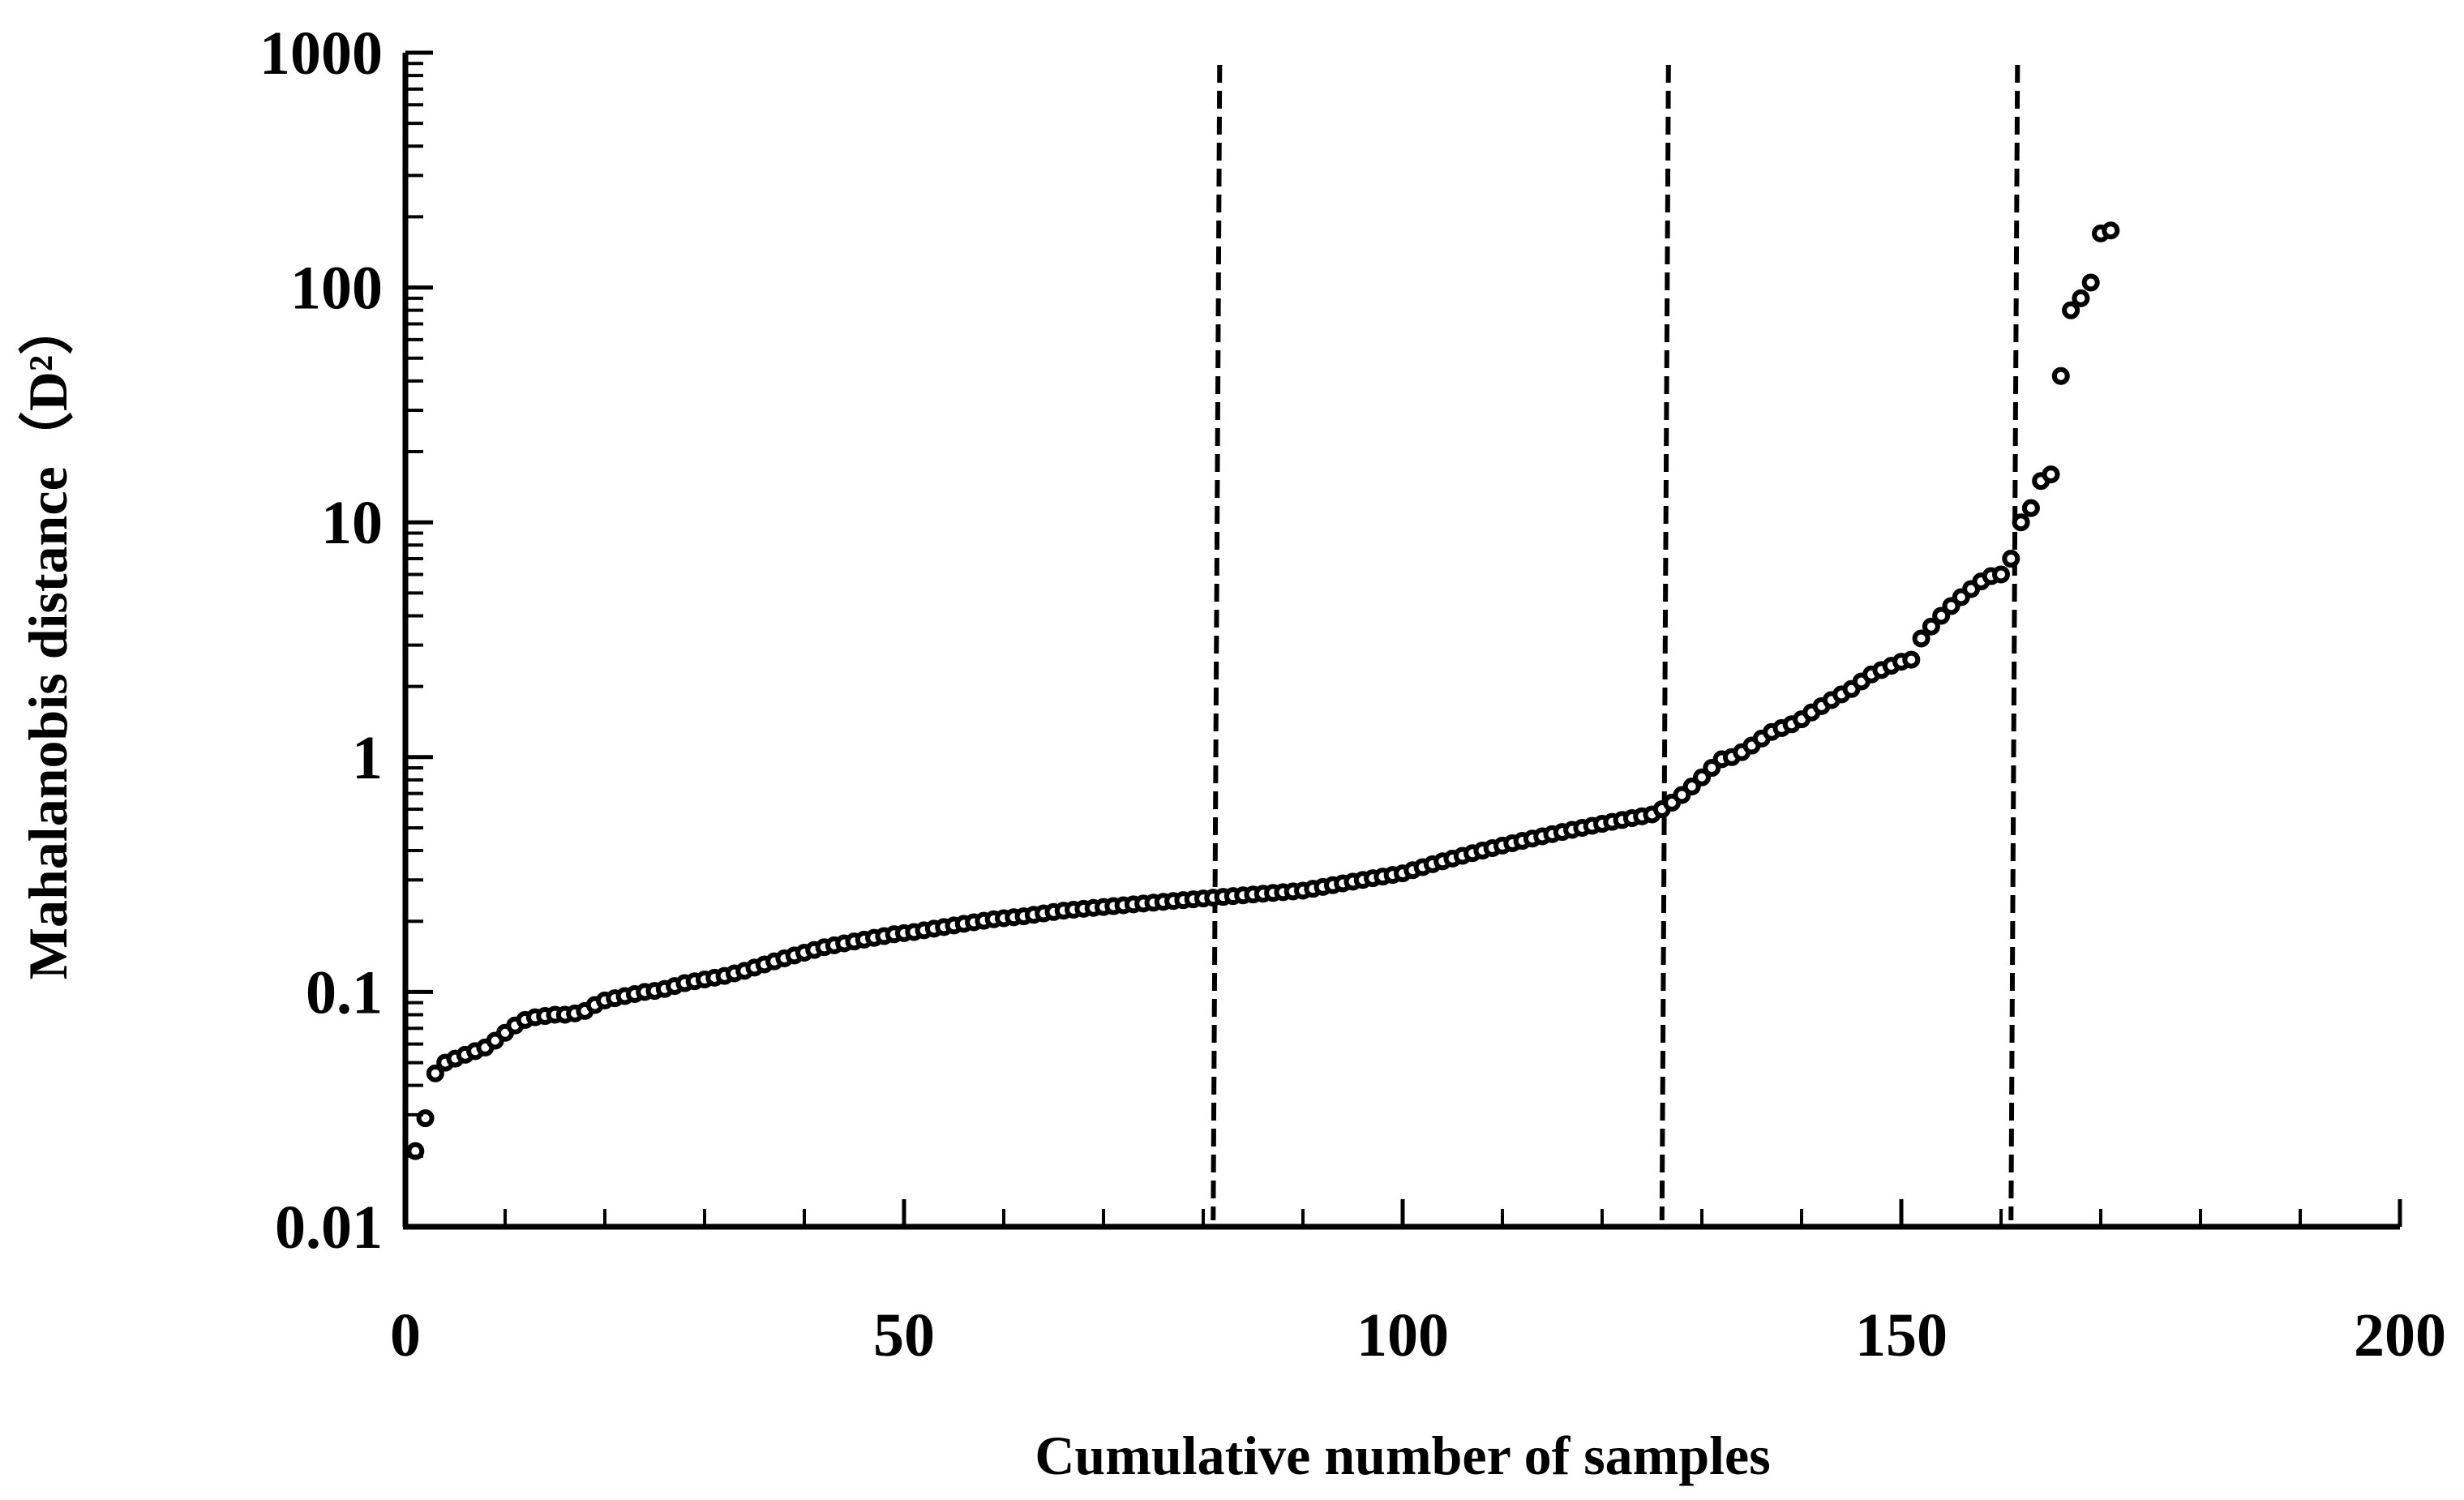 The height and width of the screenshot is (1500, 2464). I want to click on x-axis-ticks: 0 50 100 150 200, so click(1418, 1284).